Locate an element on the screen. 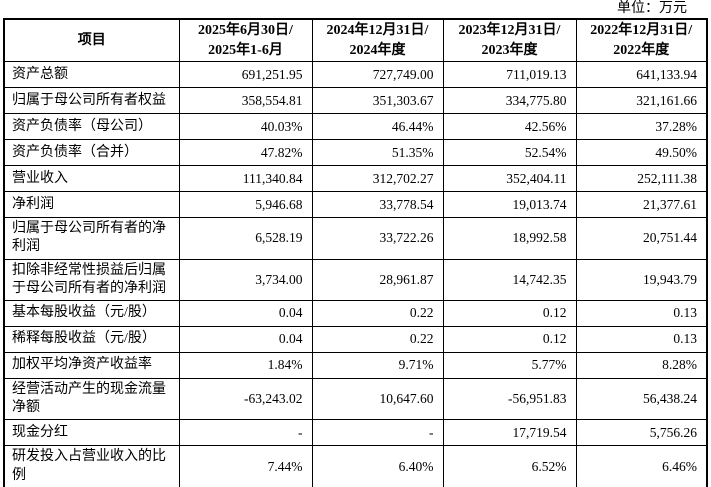  table-row: 净利润 5,946.68 33,778.54 19,013.74 21,377.61 is located at coordinates (355, 205).